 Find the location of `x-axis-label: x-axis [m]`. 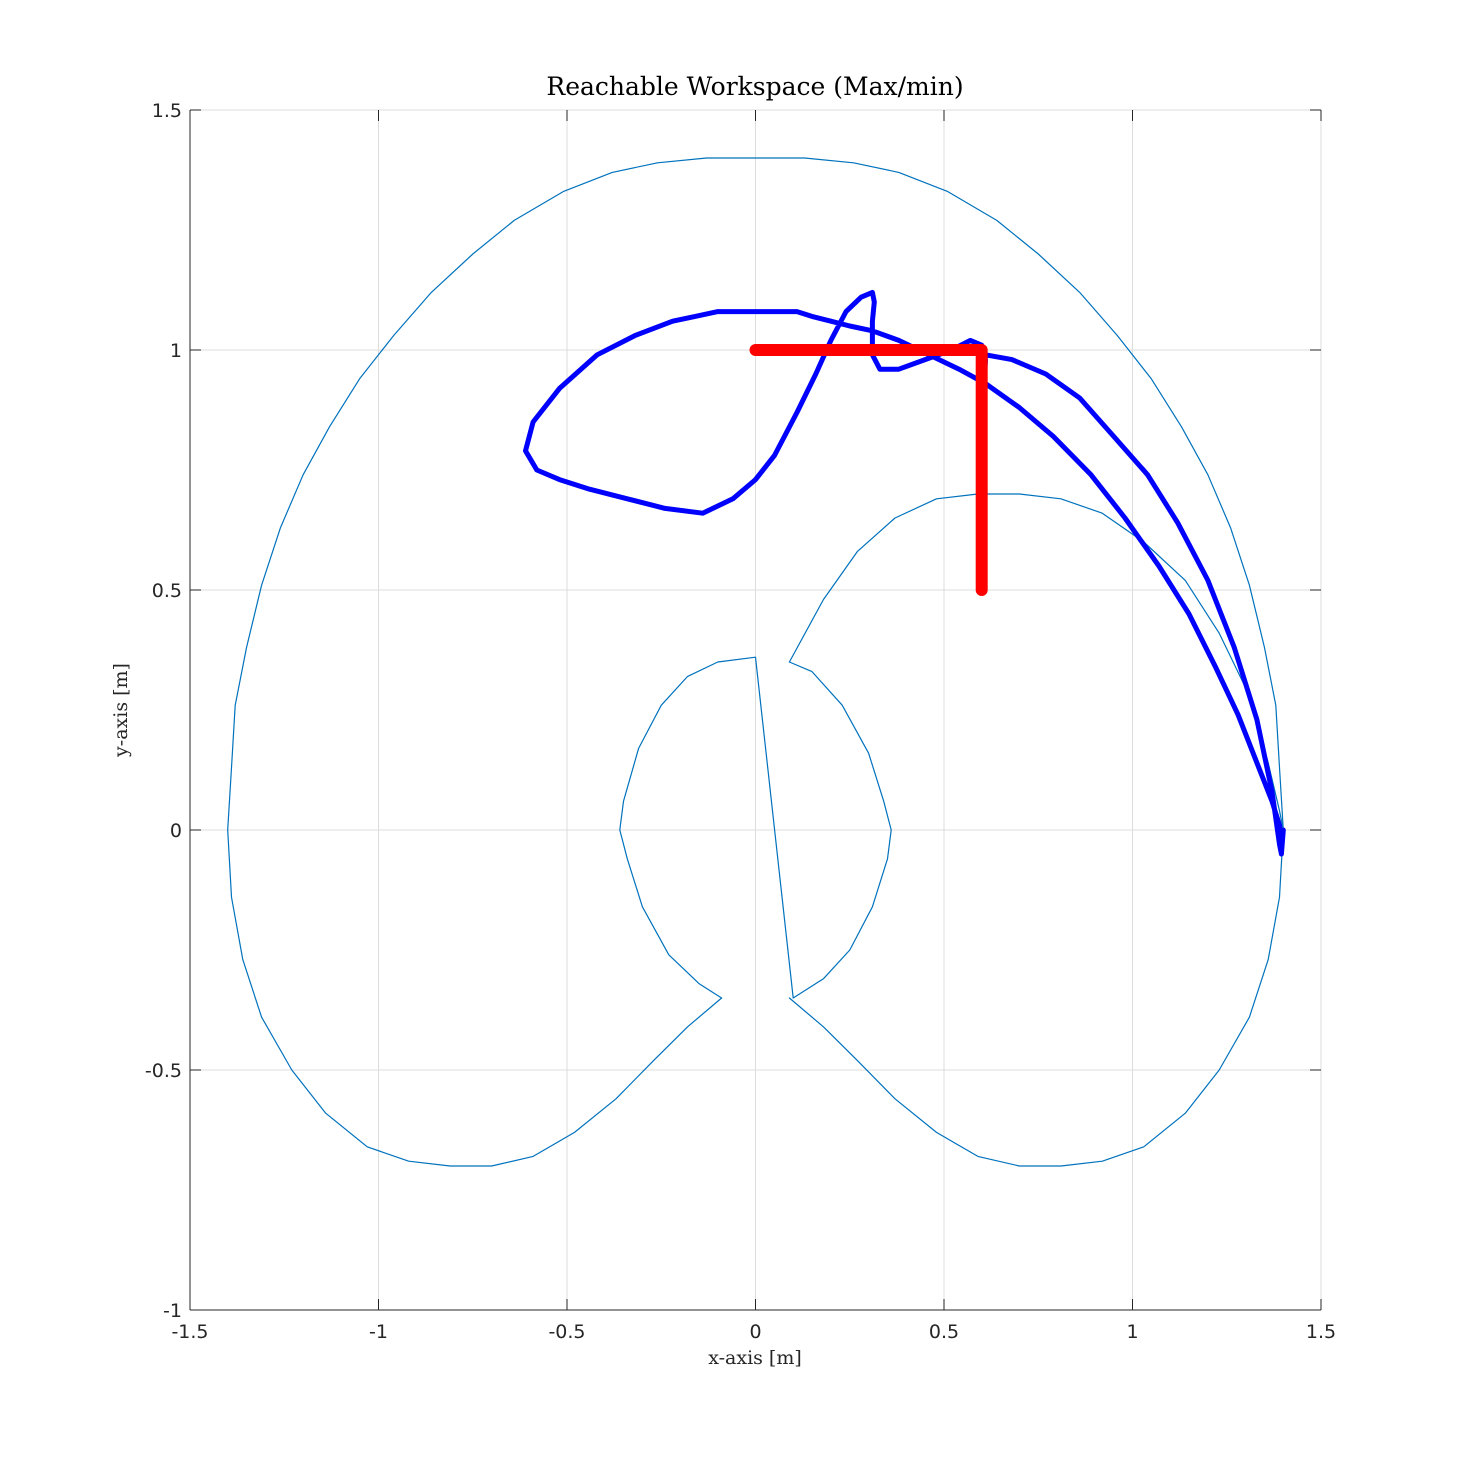

x-axis-label: x-axis [m] is located at coordinates (755, 1358).